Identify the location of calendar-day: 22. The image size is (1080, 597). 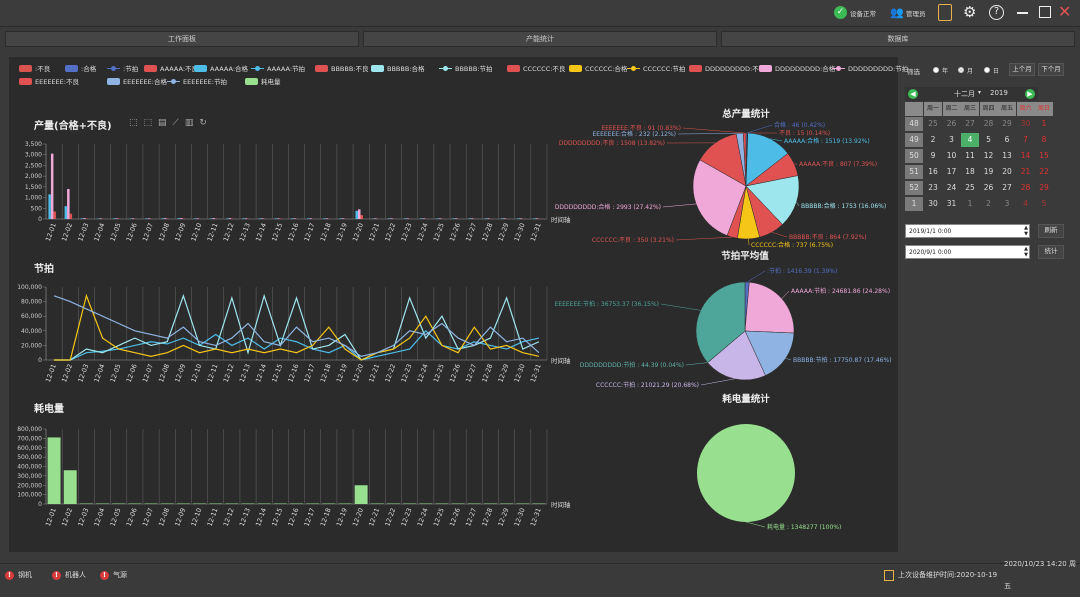
(1044, 172).